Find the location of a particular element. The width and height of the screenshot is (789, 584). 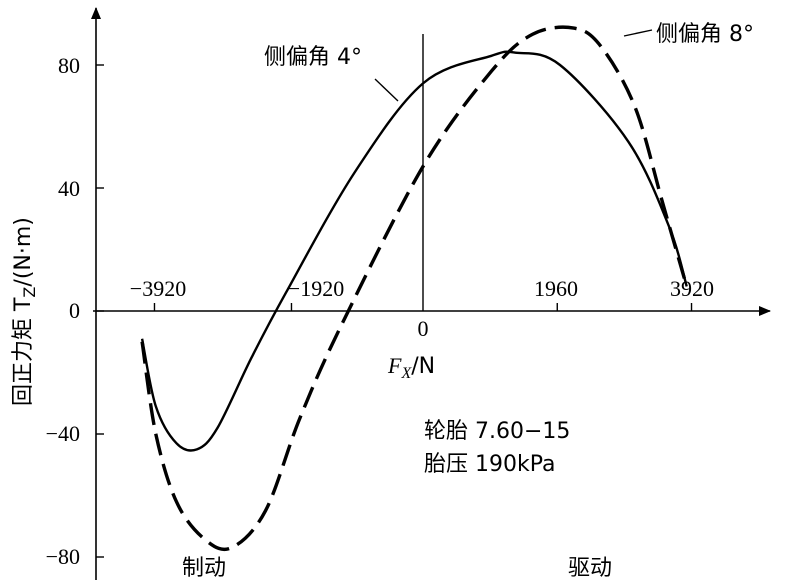

x-axis-title: FX/N is located at coordinates (411, 367).